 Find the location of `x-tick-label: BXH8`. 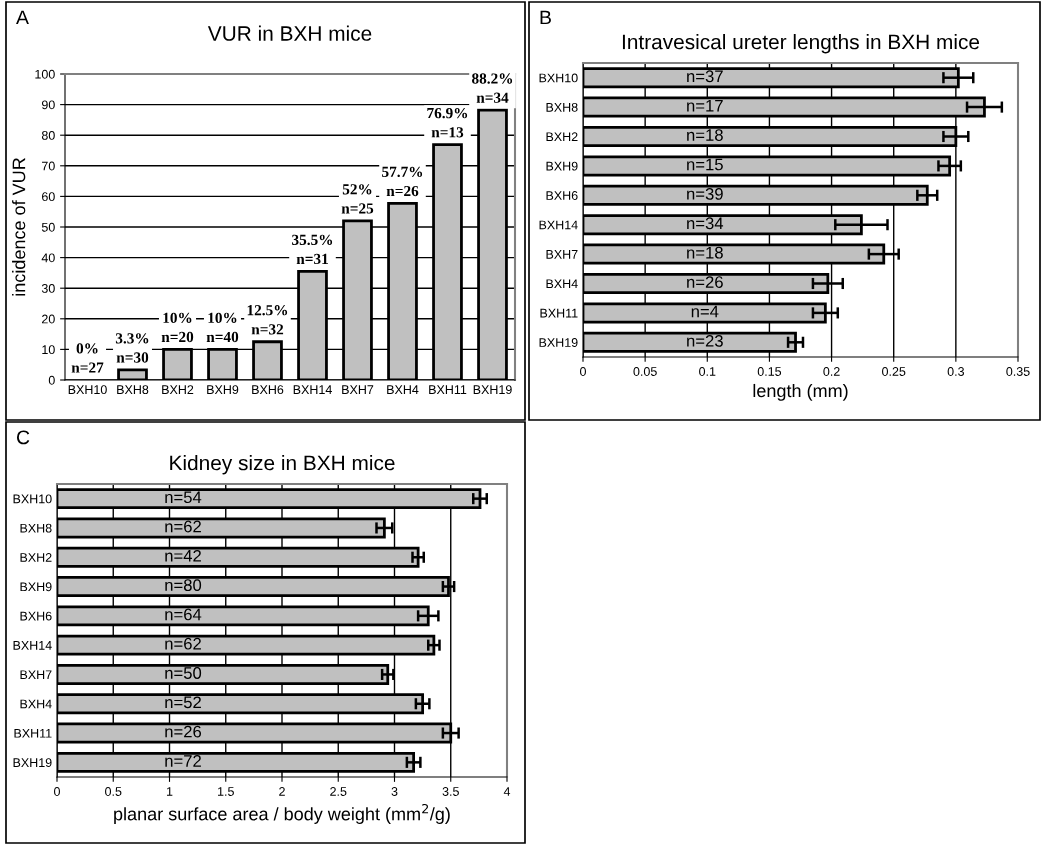

x-tick-label: BXH8 is located at coordinates (133, 390).